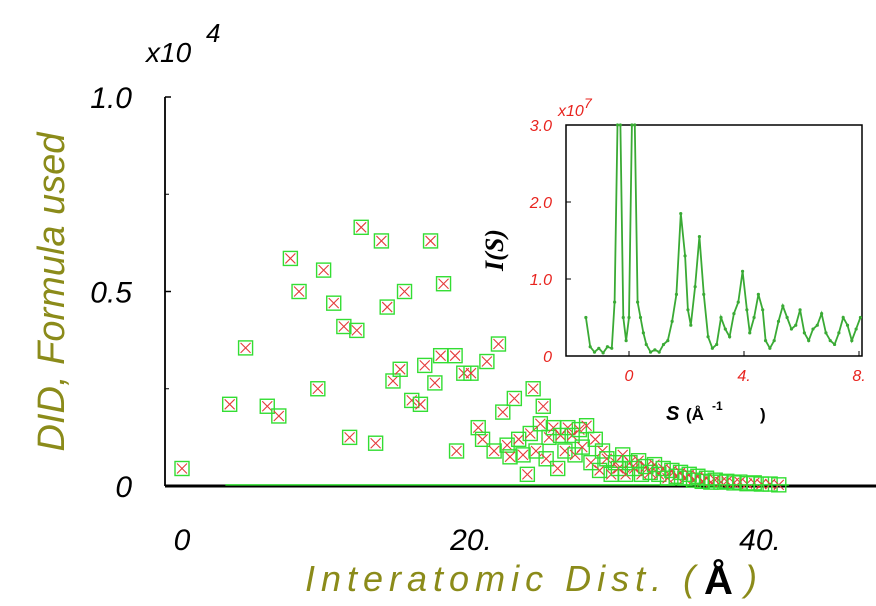 Image resolution: width=876 pixels, height=606 pixels. I want to click on main-y-axis-label: DID, Formula used, so click(52, 291).